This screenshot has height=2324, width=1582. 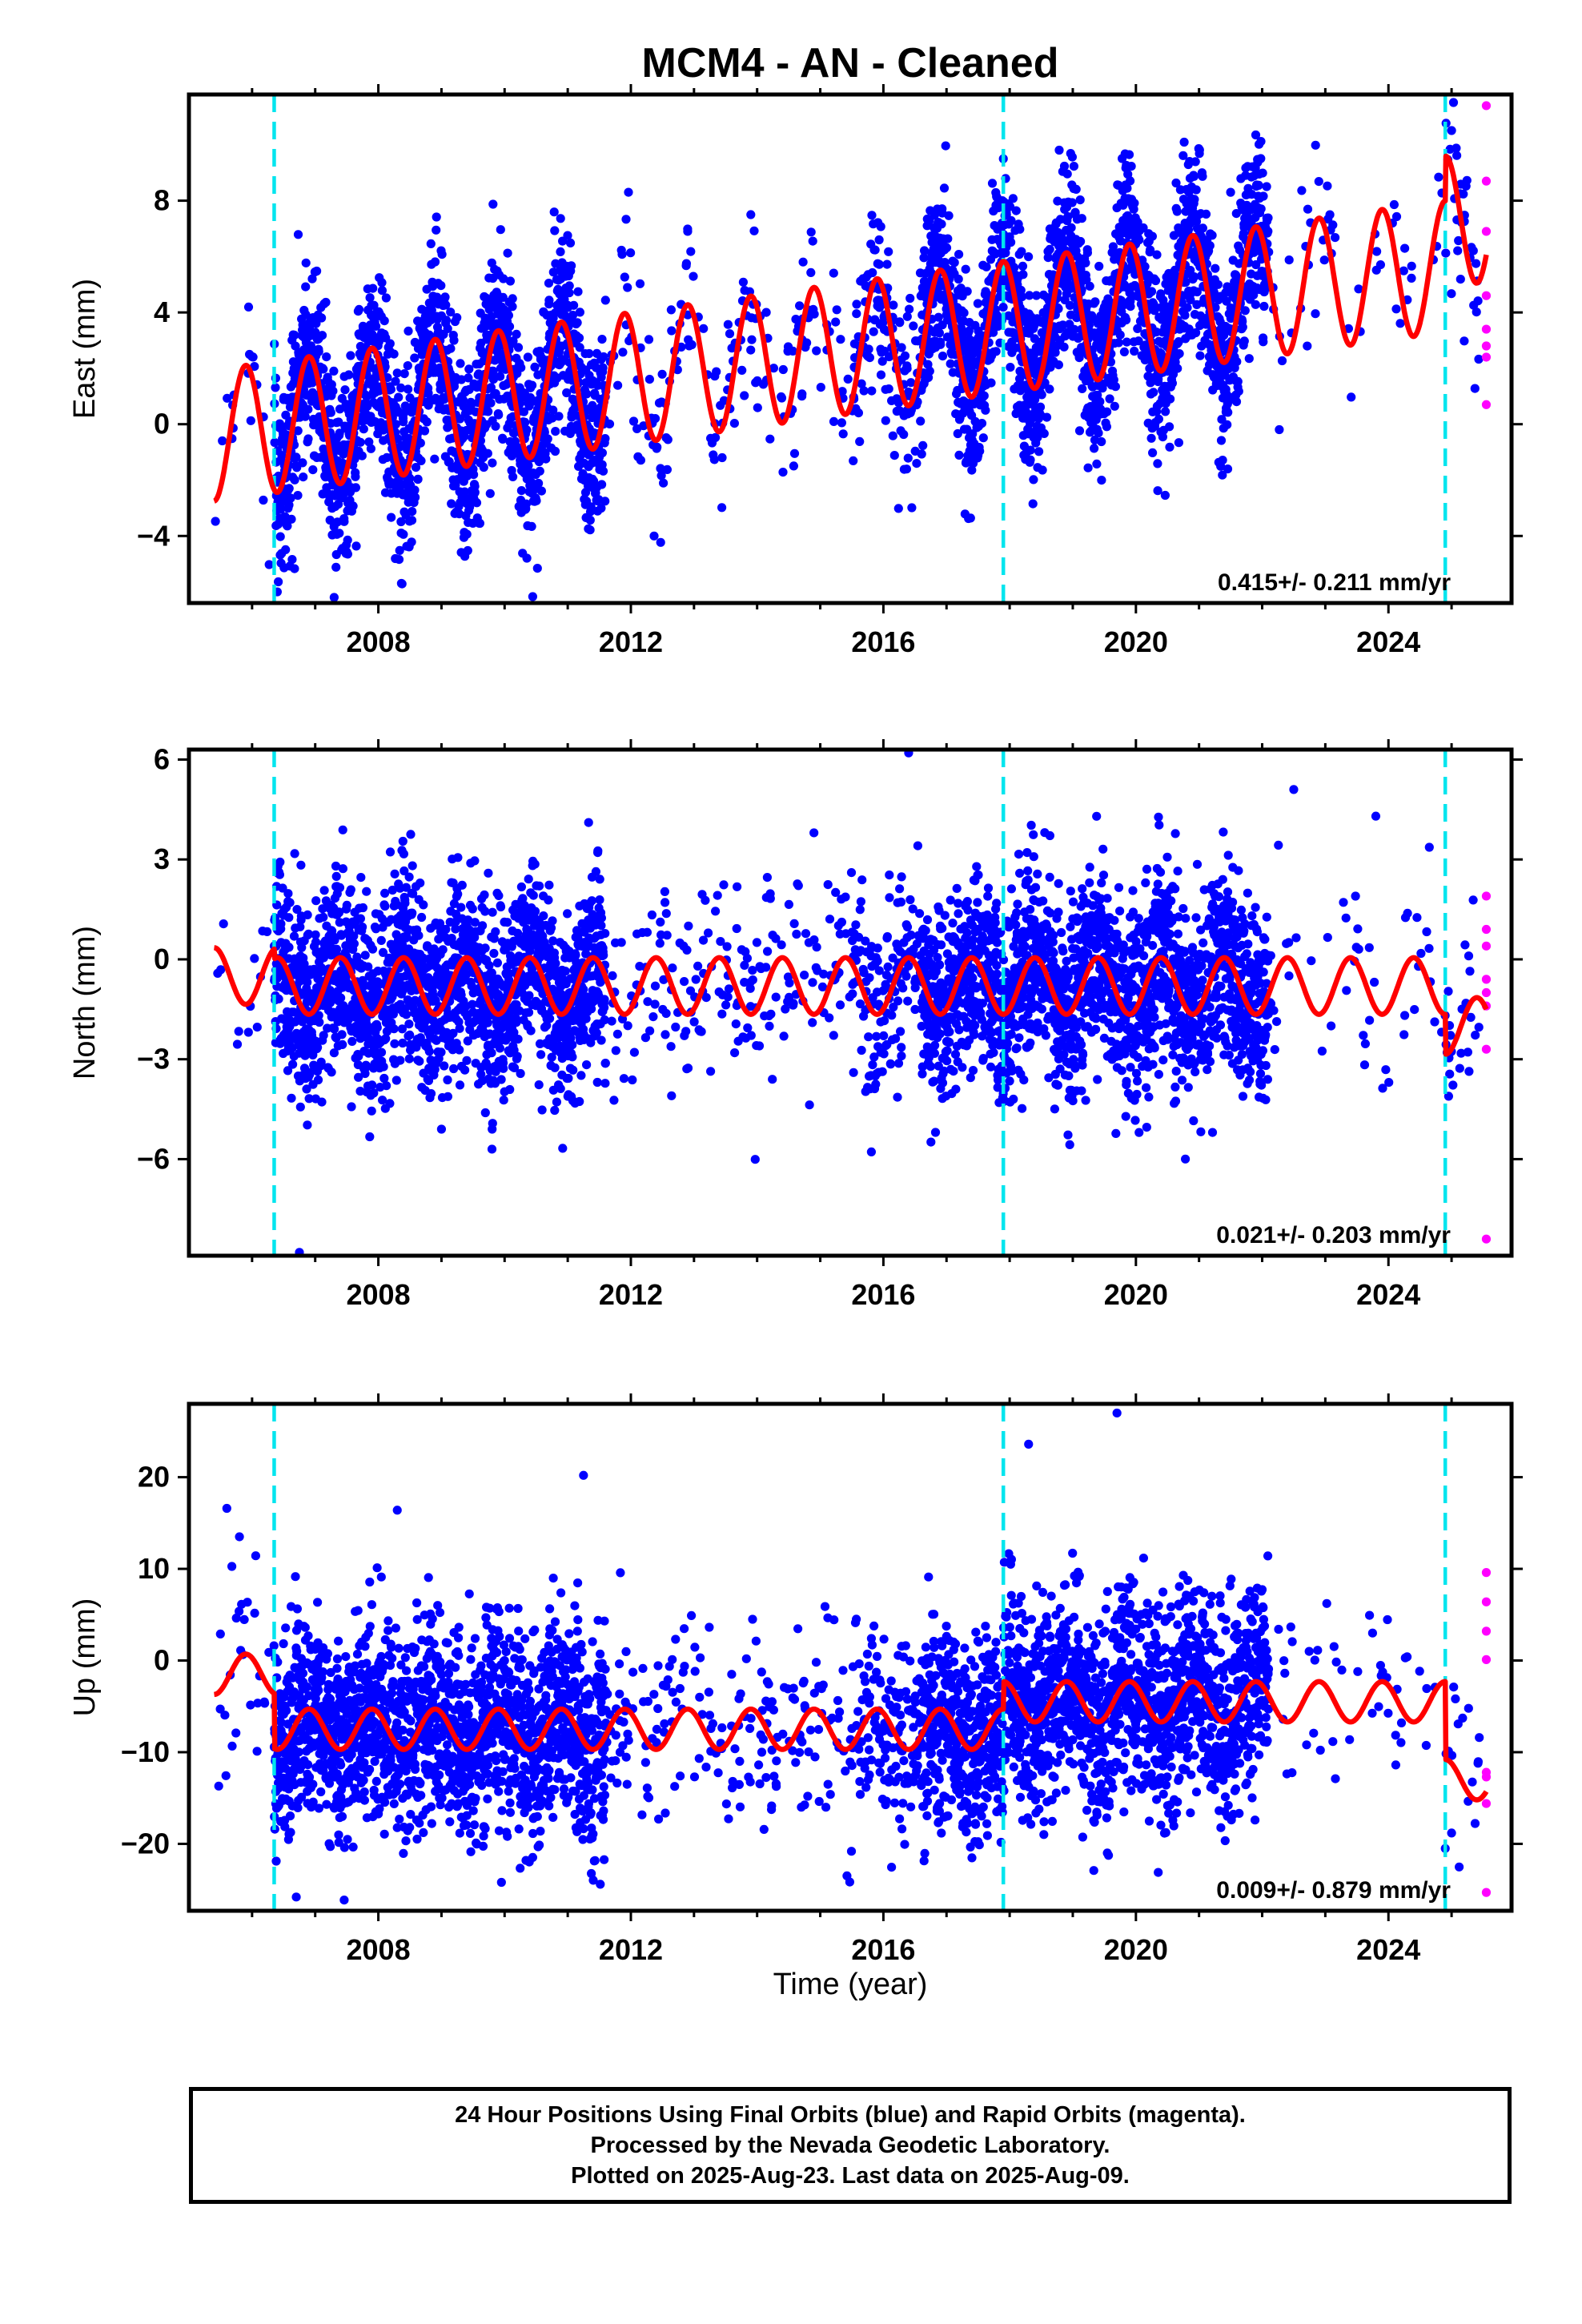 I want to click on x-tick-label: 2020, so click(x=1136, y=641).